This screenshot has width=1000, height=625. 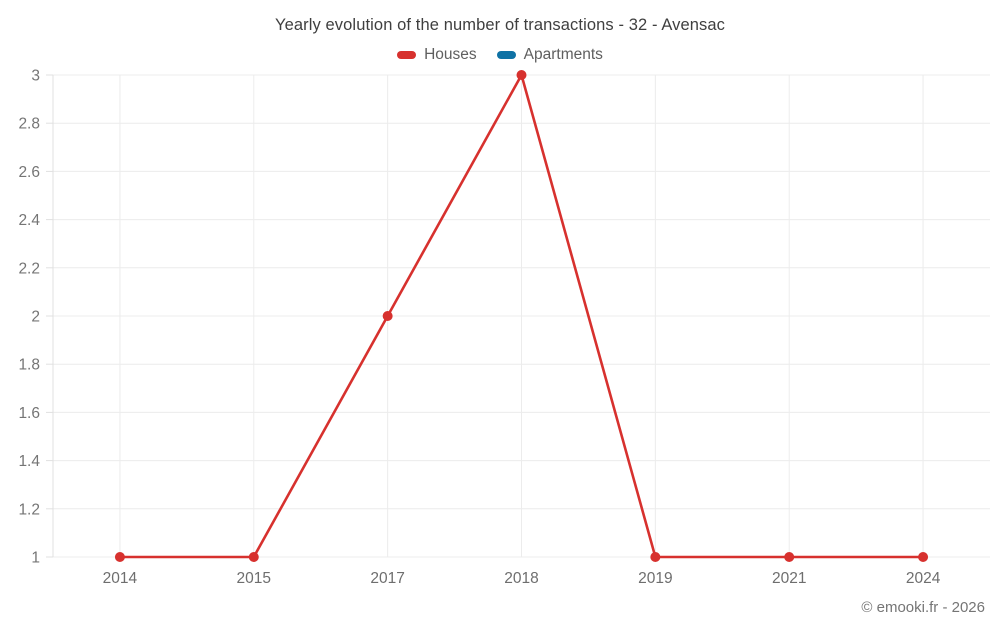 I want to click on y-tick-label: 2.2, so click(x=29, y=268).